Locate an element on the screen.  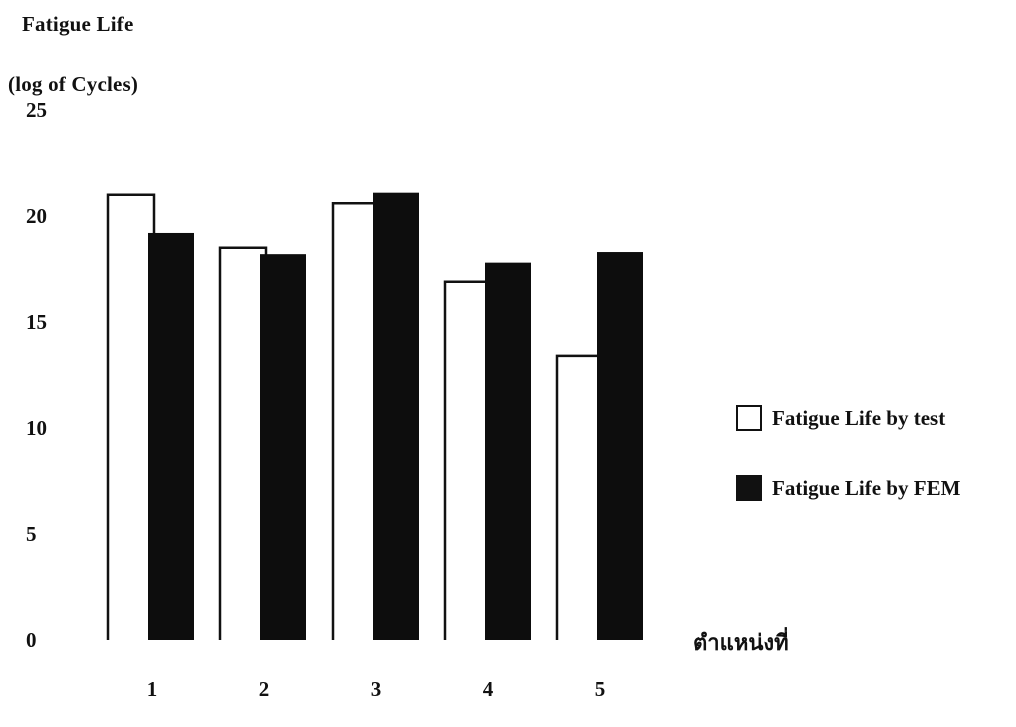
x-tick-label: 4 is located at coordinates (488, 689).